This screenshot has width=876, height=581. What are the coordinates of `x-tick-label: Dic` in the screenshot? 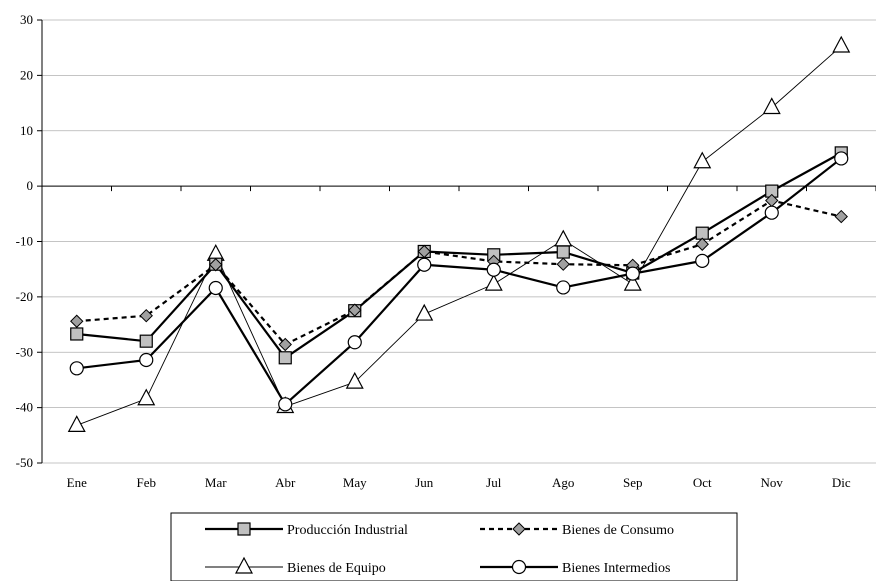 It's located at (841, 482).